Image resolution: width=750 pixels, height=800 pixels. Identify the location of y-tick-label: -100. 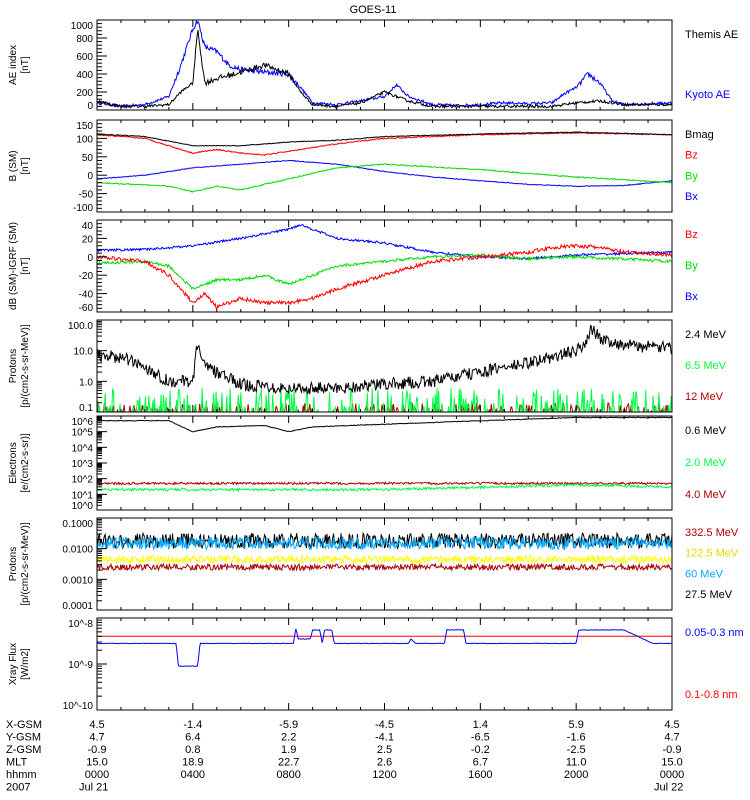
(83, 208).